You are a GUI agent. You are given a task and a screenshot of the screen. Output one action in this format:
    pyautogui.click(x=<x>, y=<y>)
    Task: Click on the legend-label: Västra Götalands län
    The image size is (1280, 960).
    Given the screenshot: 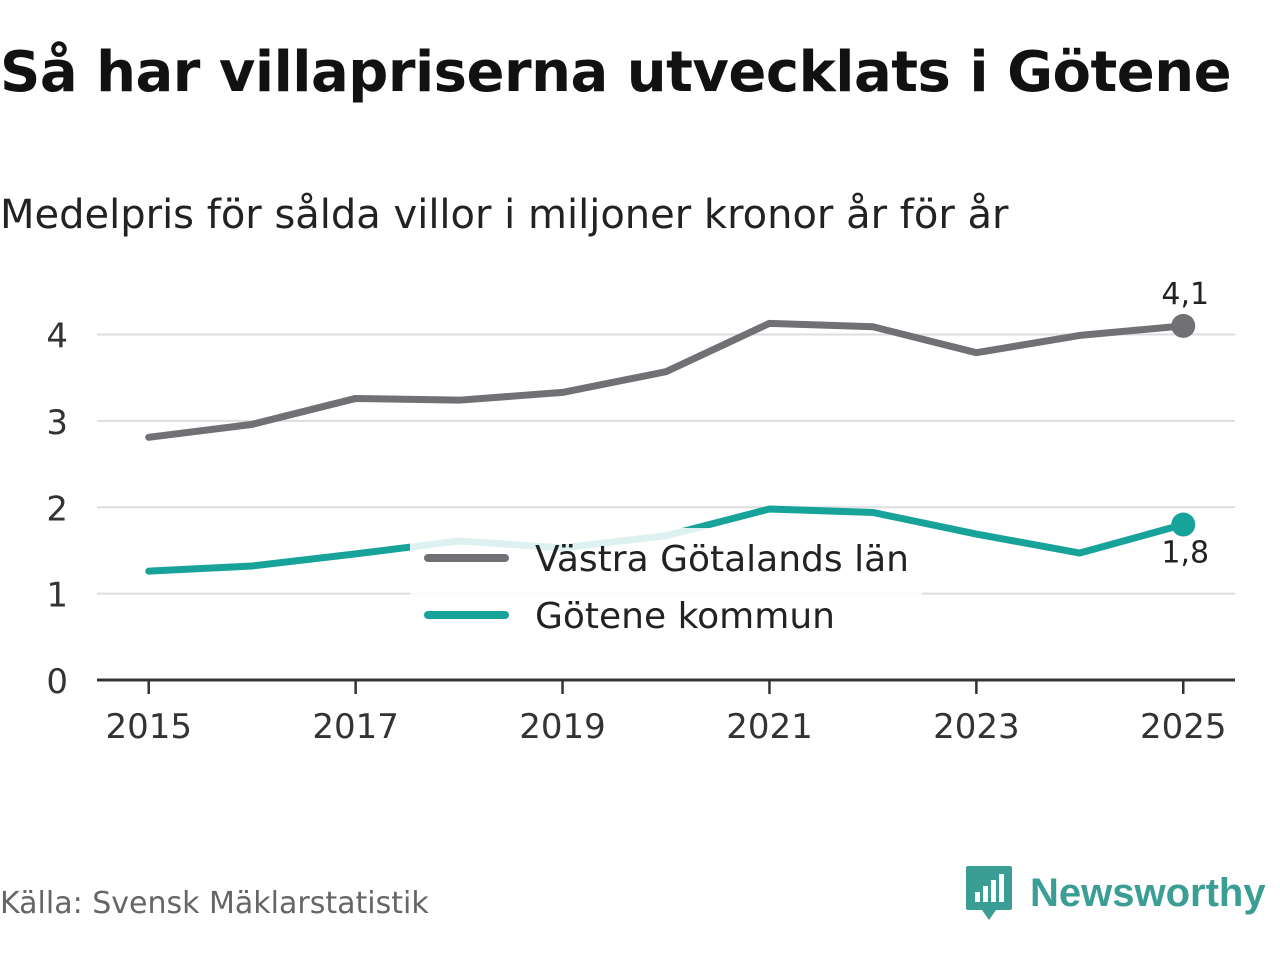 What is the action you would take?
    pyautogui.click(x=722, y=559)
    